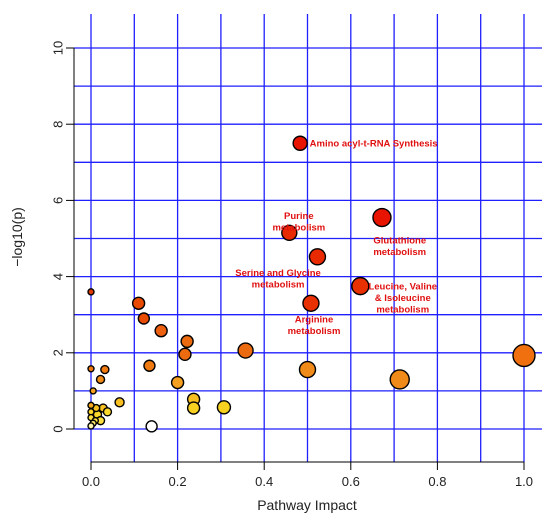 The width and height of the screenshot is (550, 524). Describe the element at coordinates (91, 481) in the screenshot. I see `x-tick-label: 0.0` at that location.